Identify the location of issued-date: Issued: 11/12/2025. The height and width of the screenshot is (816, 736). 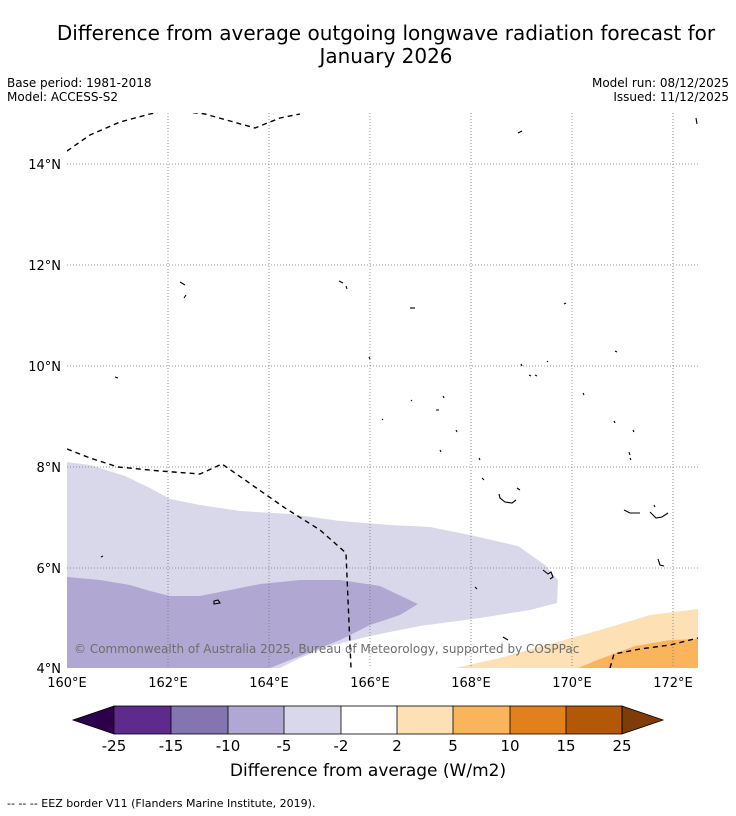
(671, 97).